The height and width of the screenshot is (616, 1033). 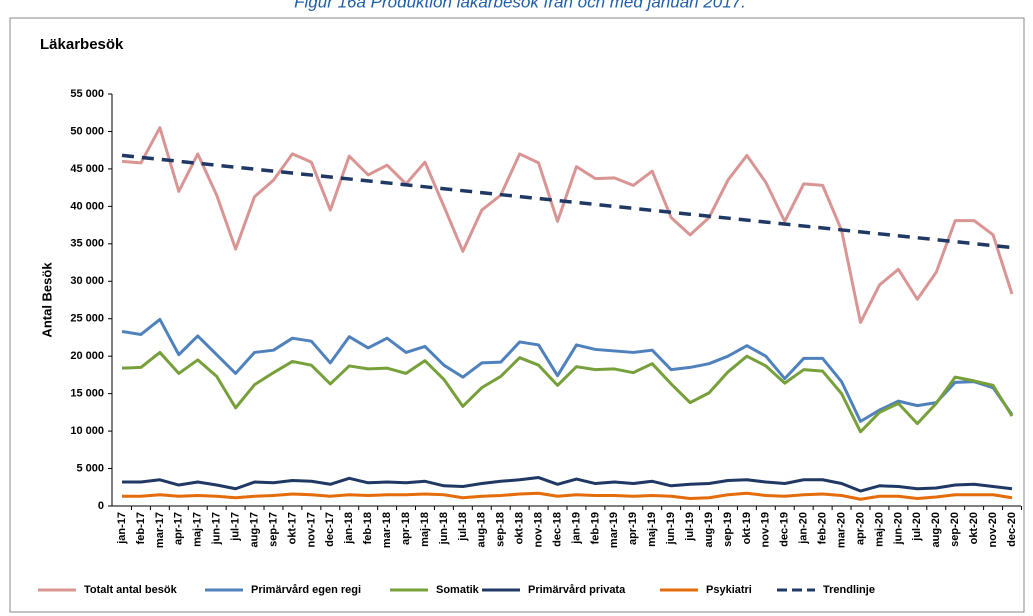 I want to click on x-tick-label: mar-18, so click(x=387, y=530).